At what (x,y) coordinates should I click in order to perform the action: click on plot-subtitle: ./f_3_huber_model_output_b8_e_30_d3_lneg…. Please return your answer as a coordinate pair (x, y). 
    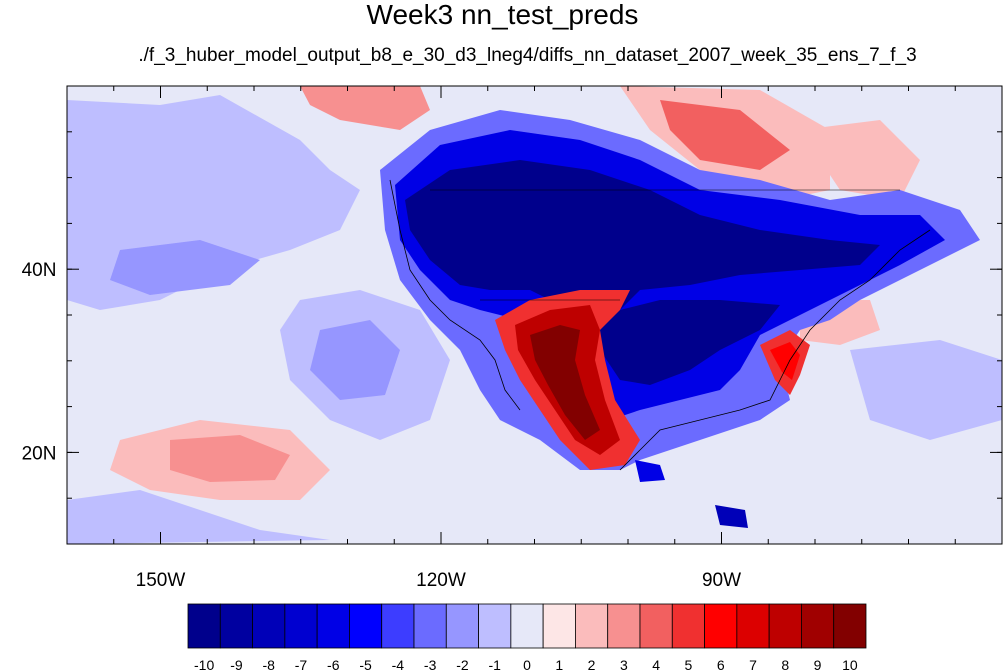
    Looking at the image, I should click on (527, 55).